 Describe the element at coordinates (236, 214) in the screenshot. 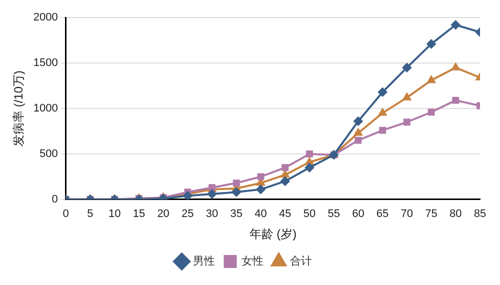

I see `x-tick-label: 35` at that location.